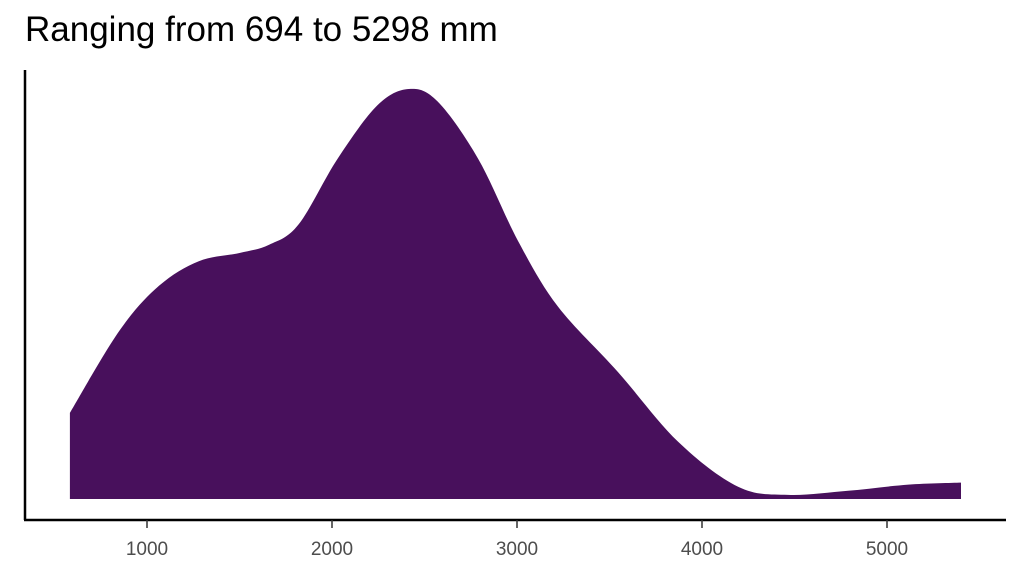  Describe the element at coordinates (517, 549) in the screenshot. I see `x-tick-label: 3000` at that location.